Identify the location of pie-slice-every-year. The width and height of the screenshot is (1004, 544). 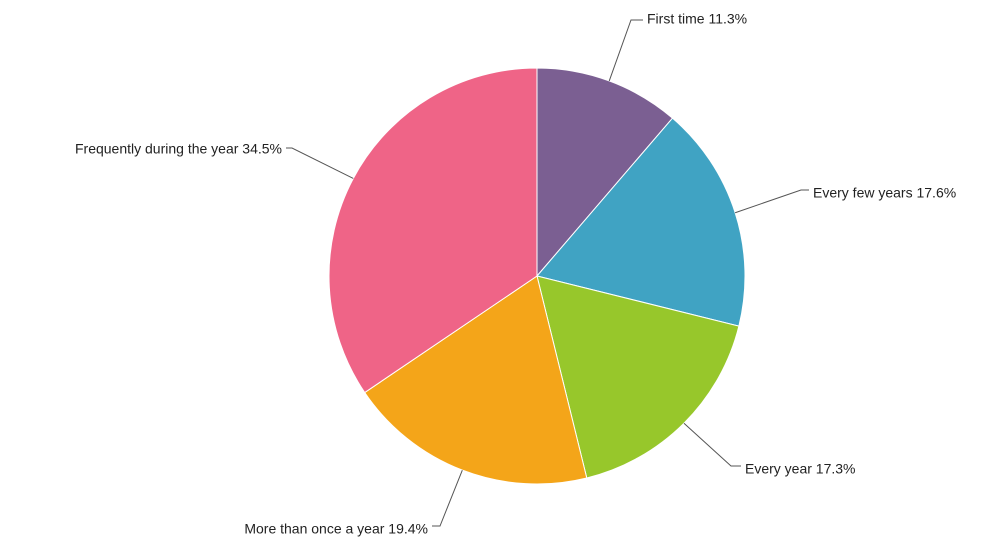
(638, 377).